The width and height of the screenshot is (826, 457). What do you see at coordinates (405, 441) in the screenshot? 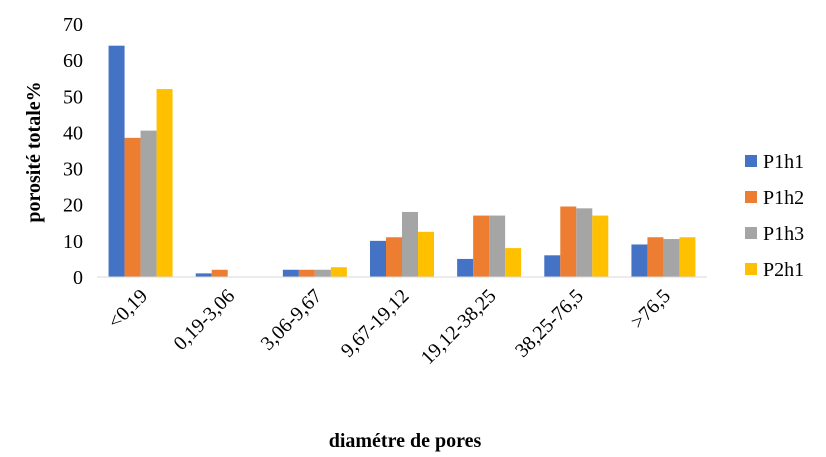
I see `x-axis-title: diamétre de pores` at bounding box center [405, 441].